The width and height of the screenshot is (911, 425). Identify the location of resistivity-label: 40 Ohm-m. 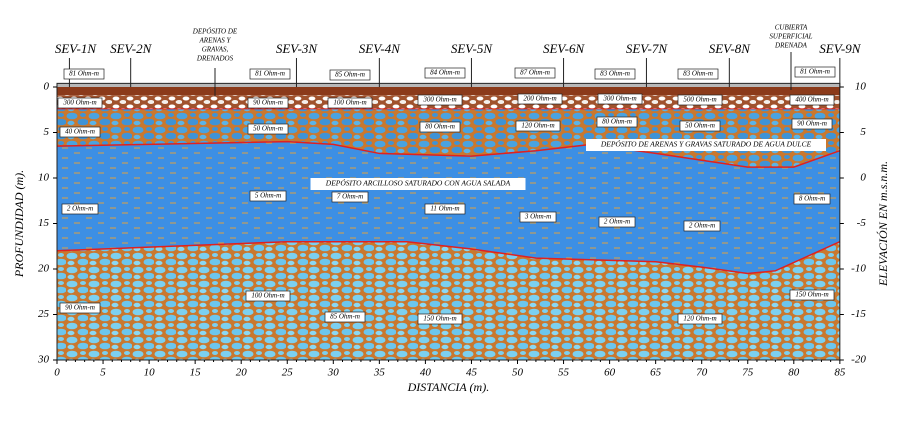
(80, 132).